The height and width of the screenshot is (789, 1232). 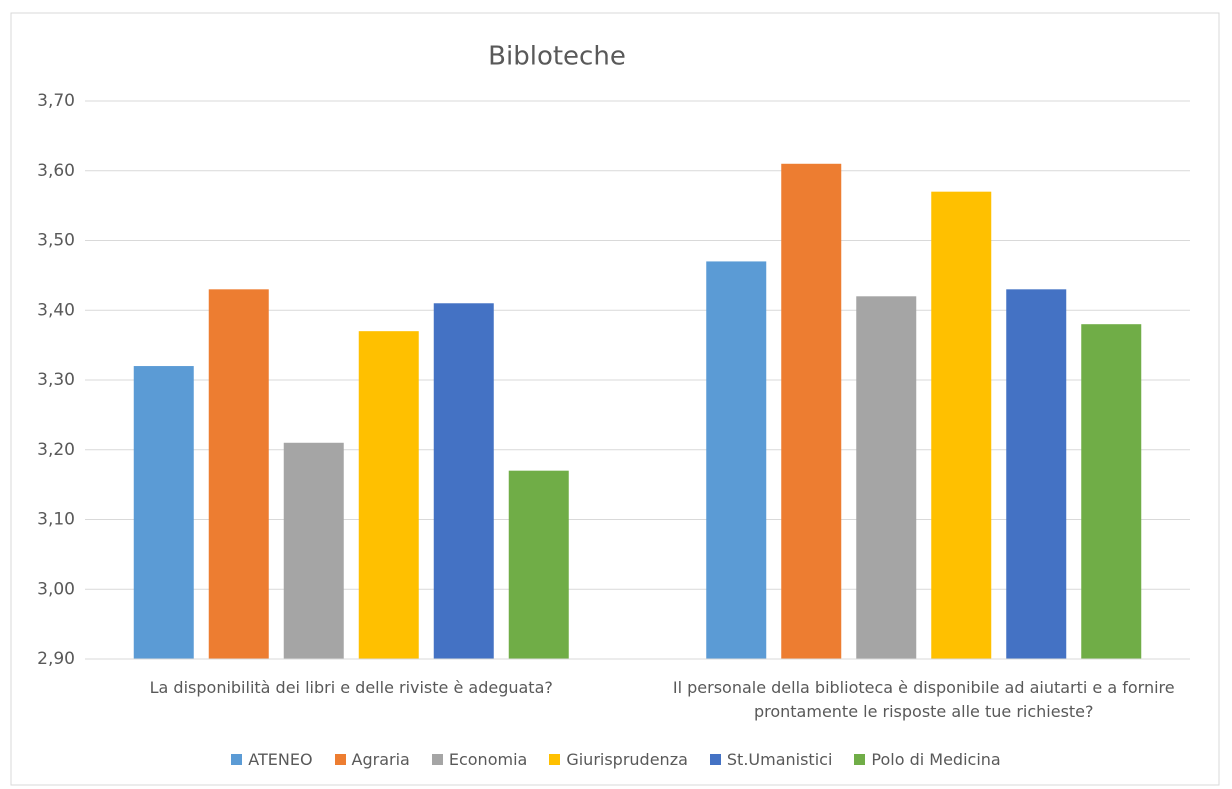 I want to click on y-tick-label: 2,90, so click(x=56, y=659).